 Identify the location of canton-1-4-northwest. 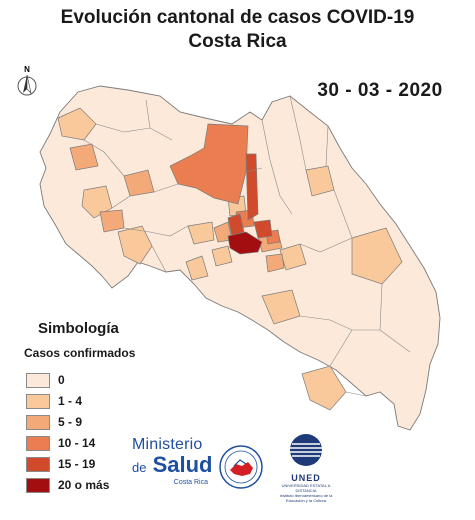
(77, 124).